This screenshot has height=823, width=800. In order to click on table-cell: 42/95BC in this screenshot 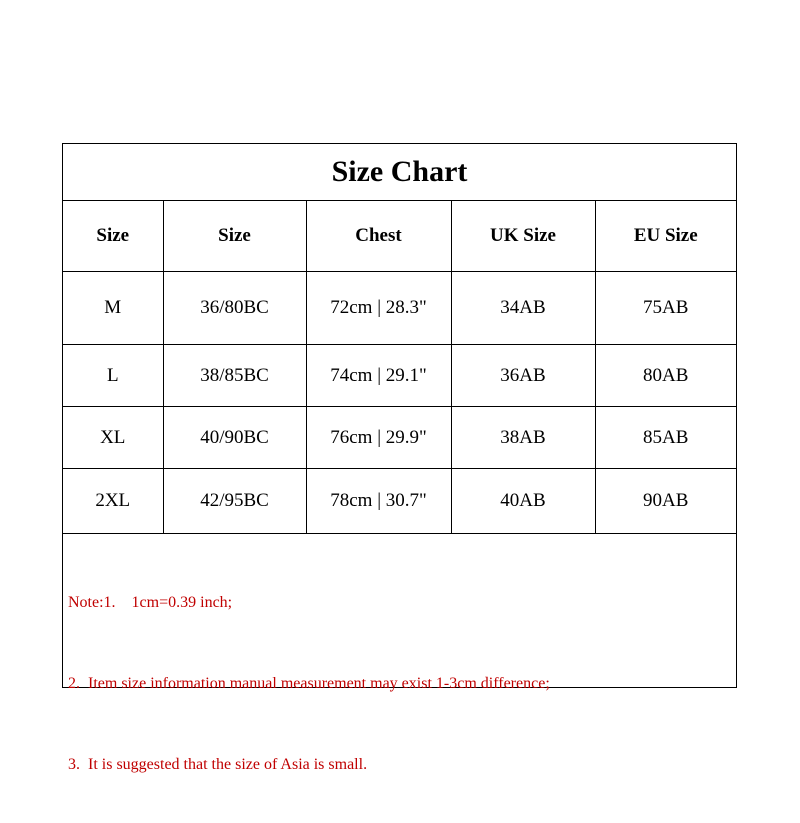, I will do `click(234, 501)`.